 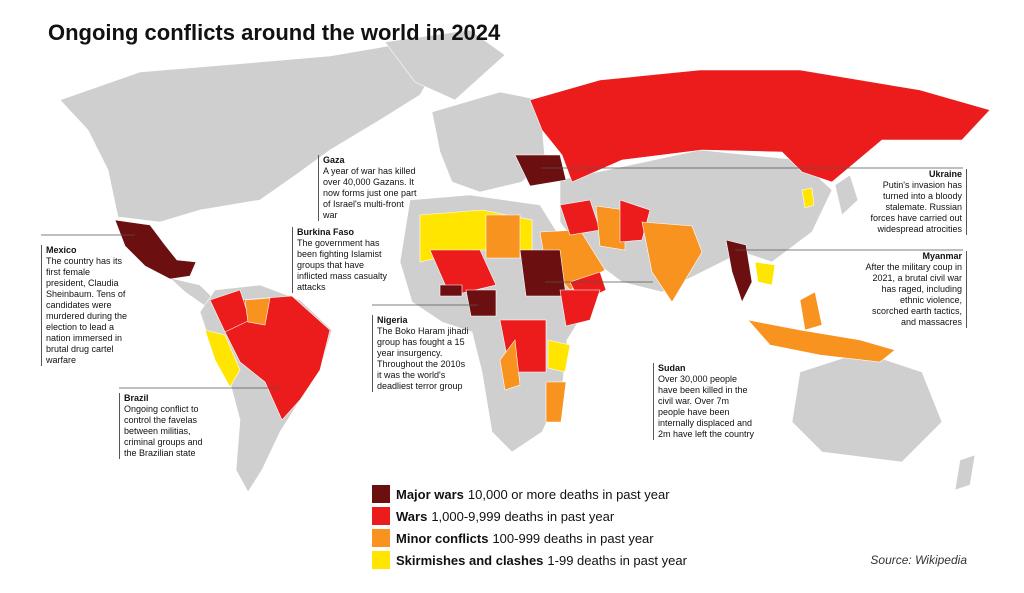 I want to click on annotation-line: ethnic violence,, so click(x=930, y=300).